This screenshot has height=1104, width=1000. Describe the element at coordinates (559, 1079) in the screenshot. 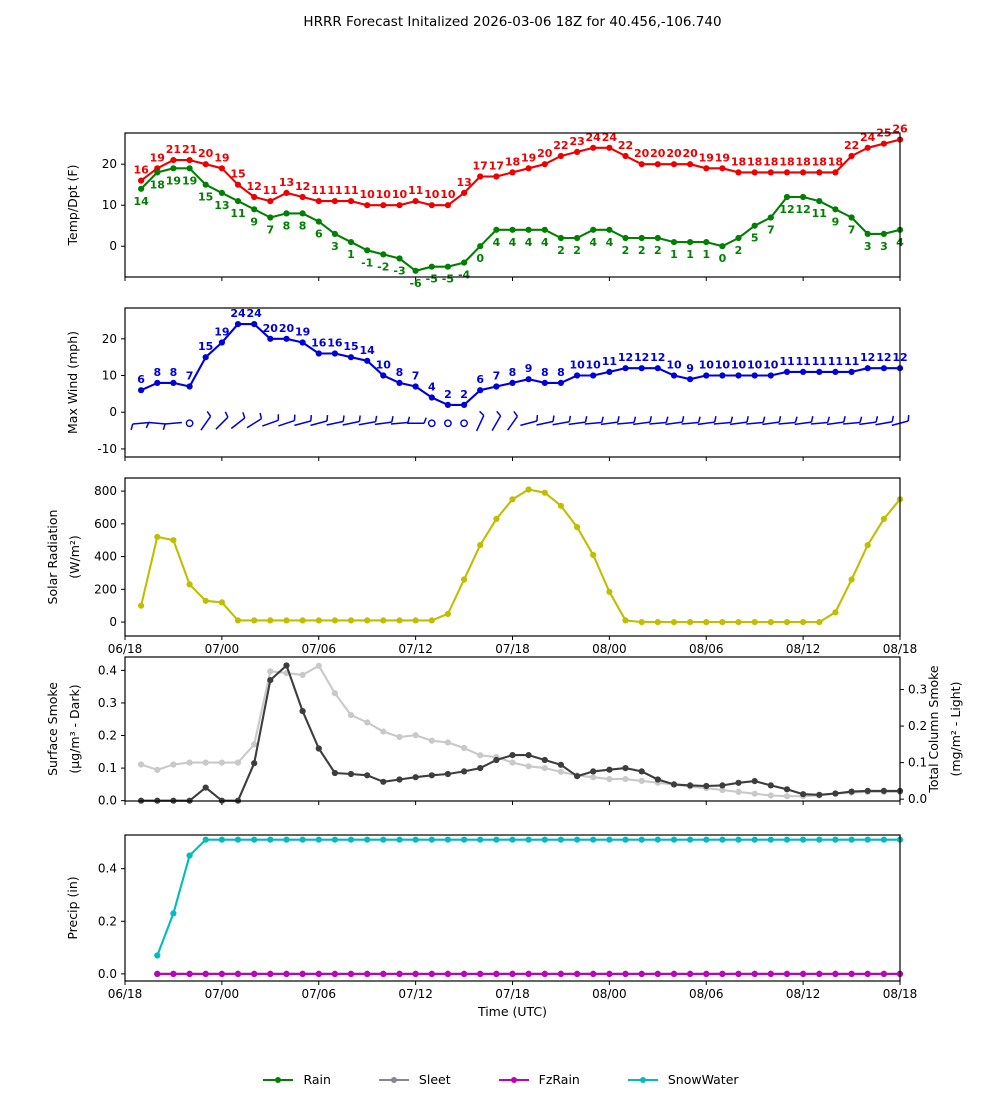

I see `legend-label: FzRain` at that location.